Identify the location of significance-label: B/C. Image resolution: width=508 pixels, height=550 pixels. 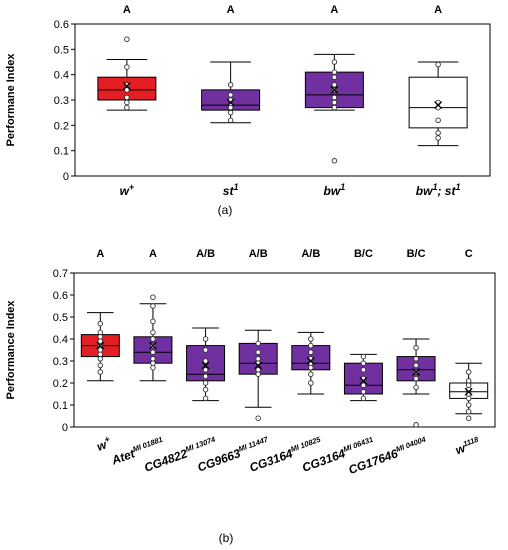
(363, 254).